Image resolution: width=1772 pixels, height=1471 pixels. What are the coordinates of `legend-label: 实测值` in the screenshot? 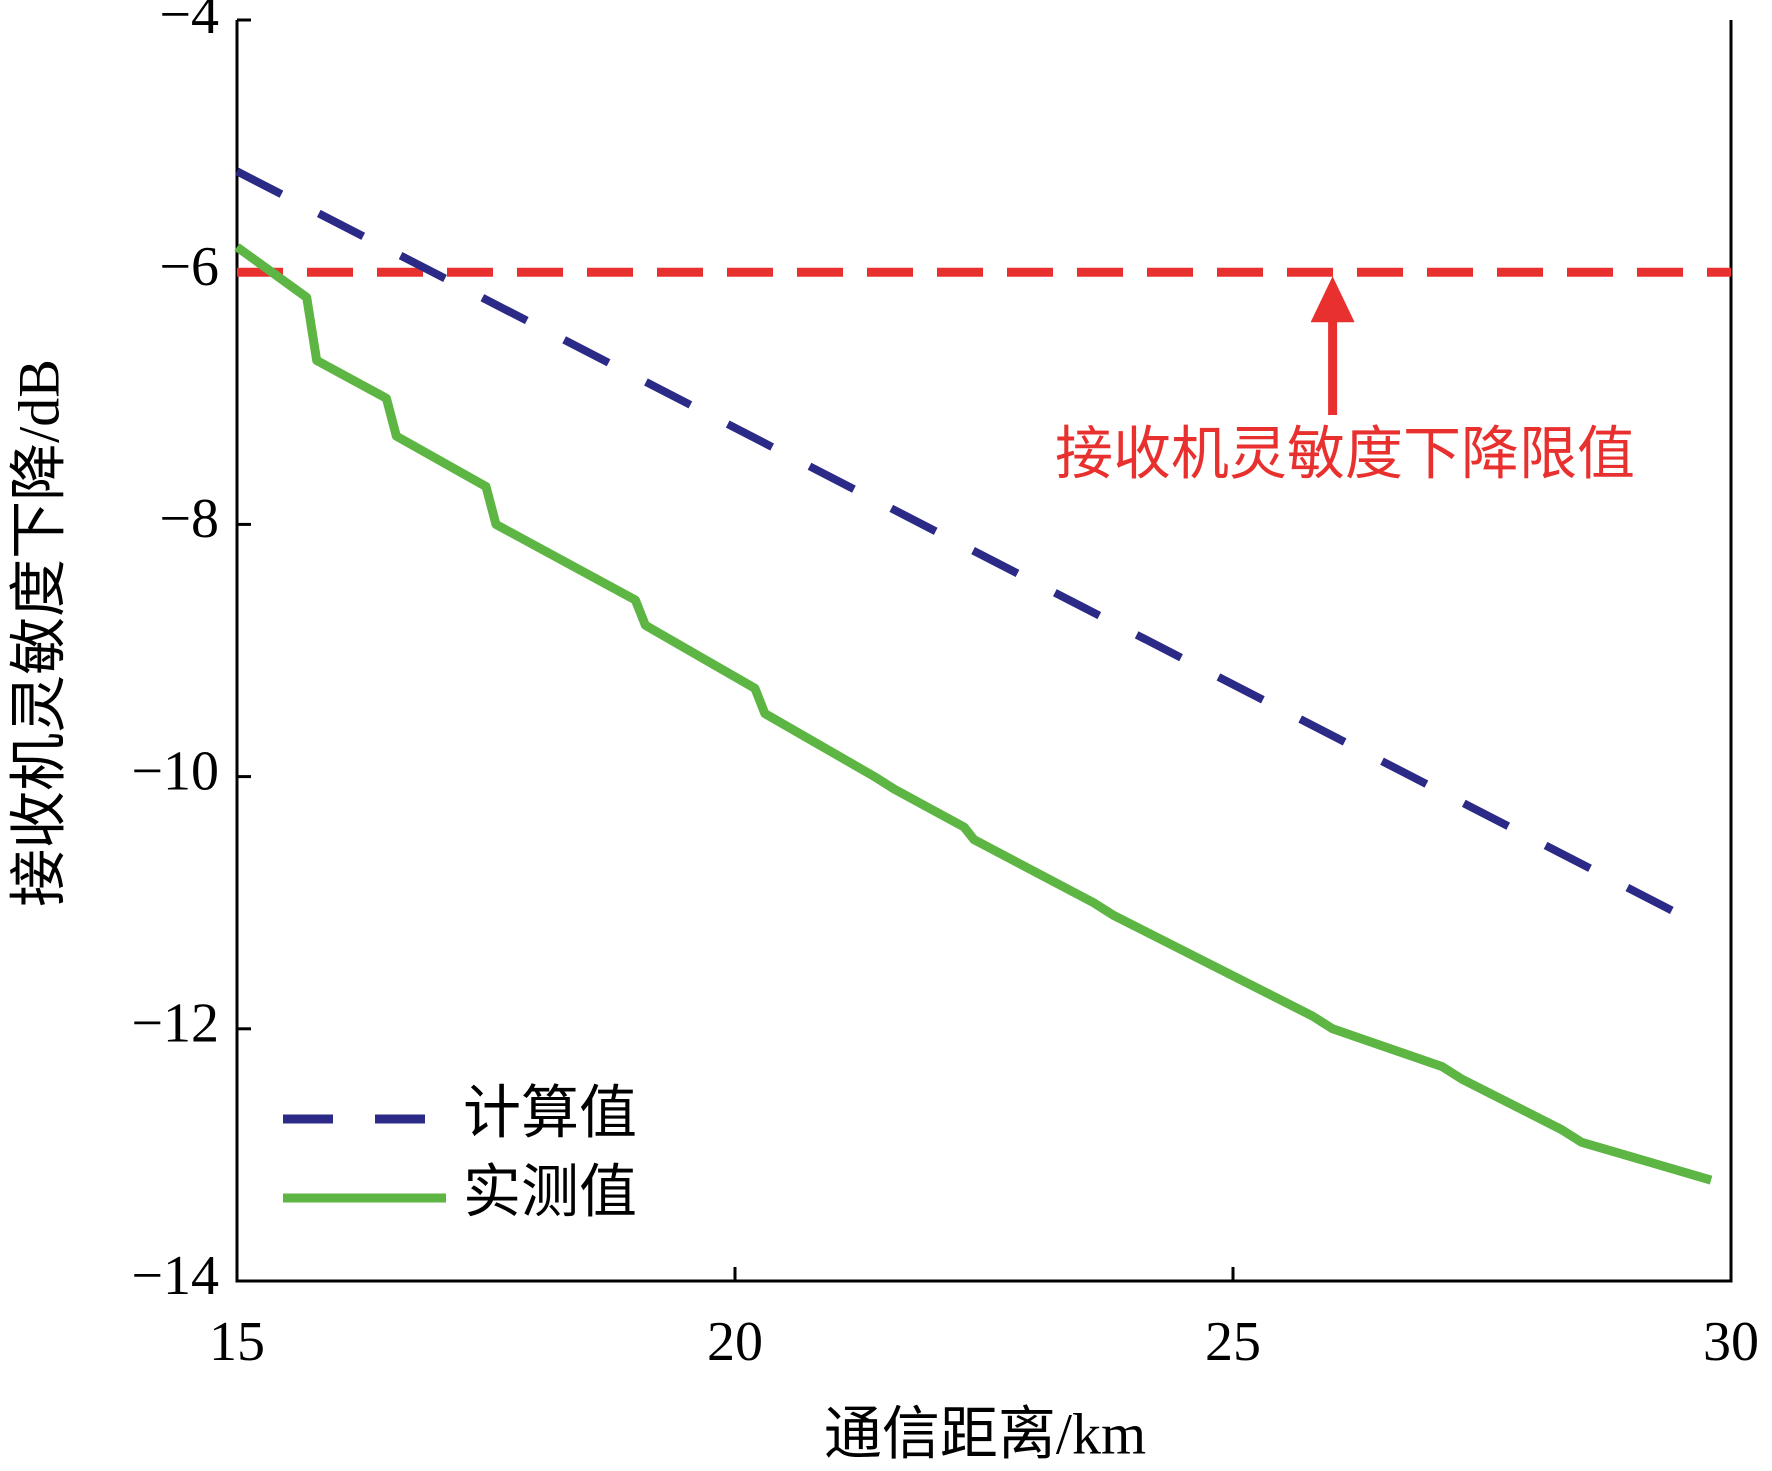 It's located at (550, 1191).